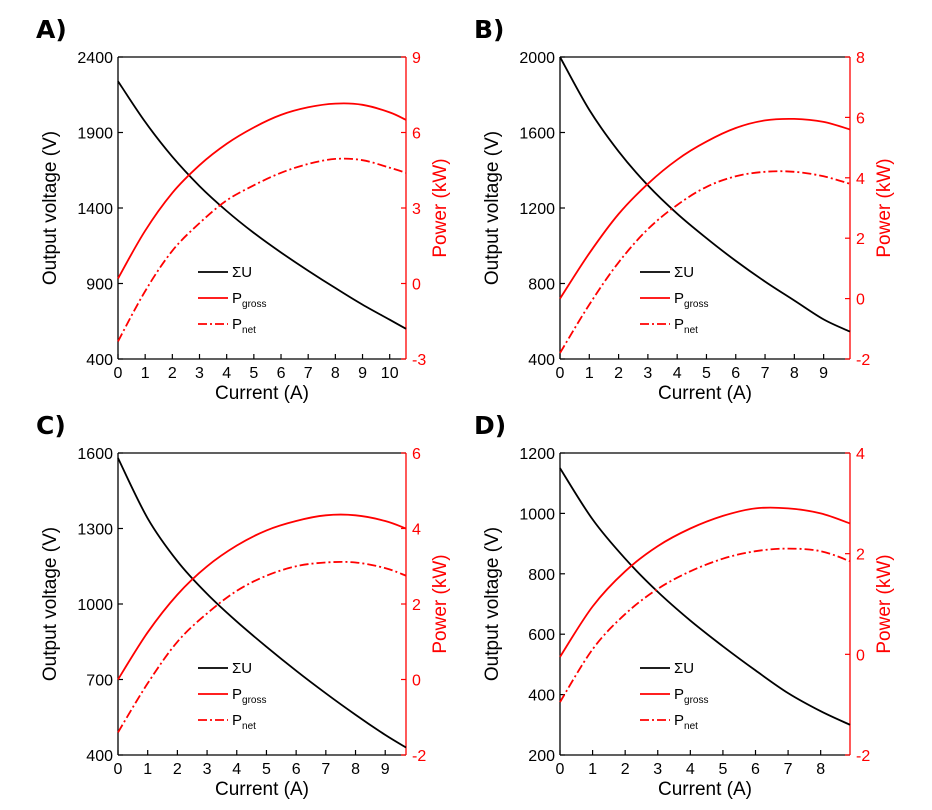  Describe the element at coordinates (541, 756) in the screenshot. I see `y-tick-label: 200` at that location.